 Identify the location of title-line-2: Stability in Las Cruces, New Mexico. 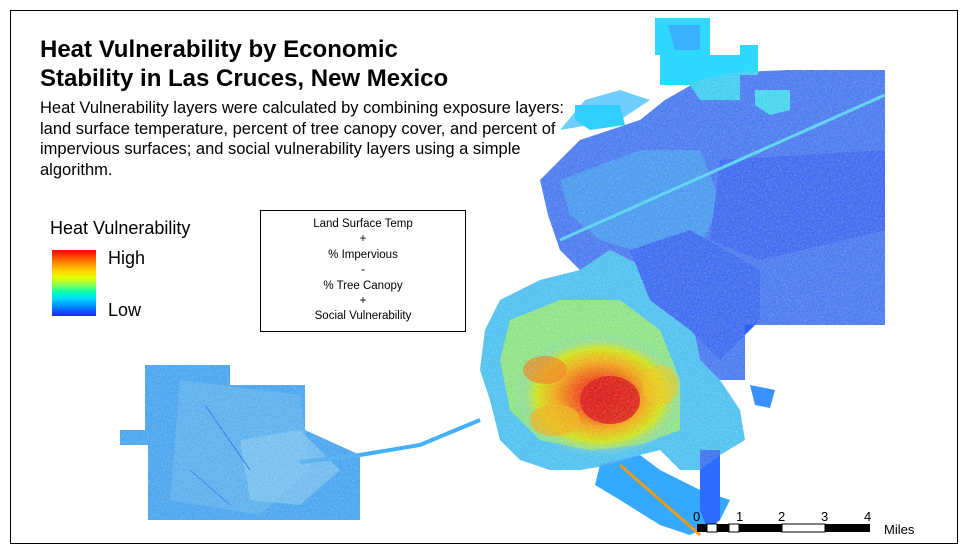
(244, 78).